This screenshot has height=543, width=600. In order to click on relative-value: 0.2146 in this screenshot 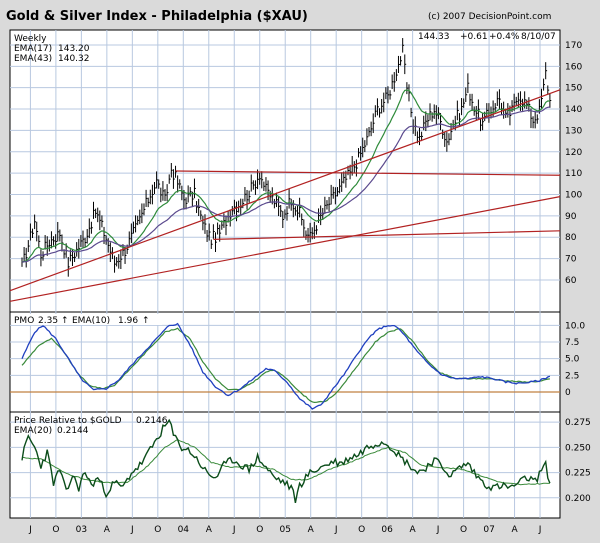, I will do `click(152, 421)`.